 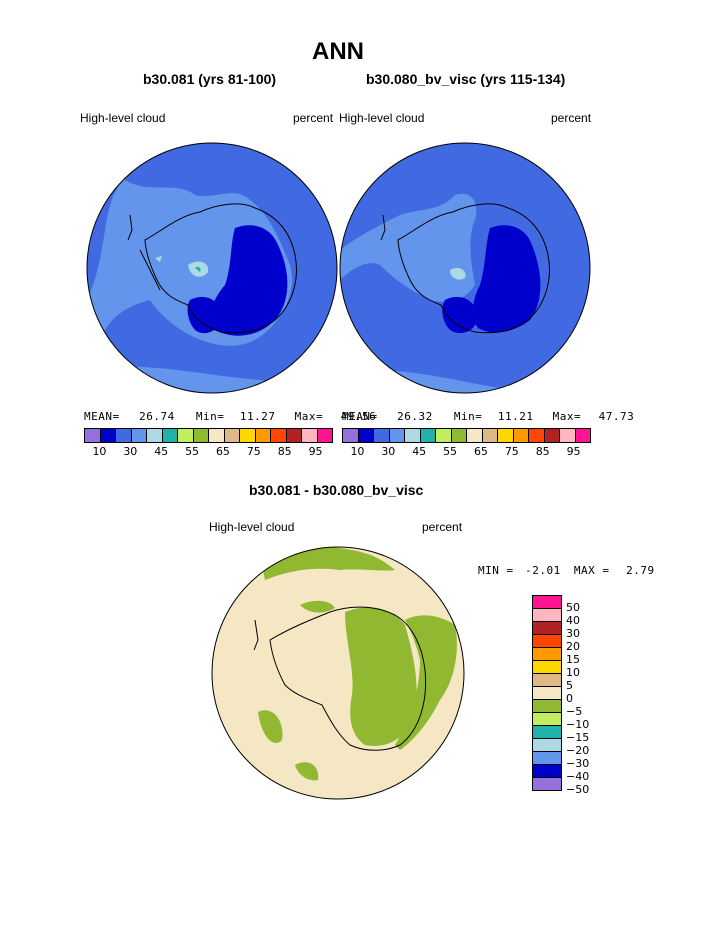 I want to click on colorbar-tick-label: −50, so click(x=578, y=789).